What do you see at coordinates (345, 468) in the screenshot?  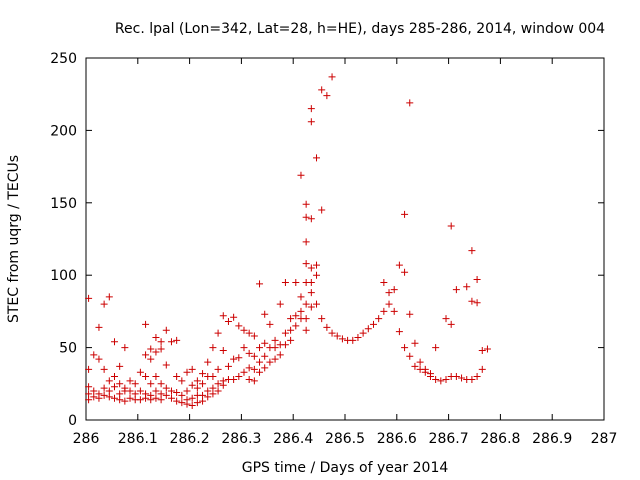 I see `x-axis-label: GPS time / Days of year 2014` at bounding box center [345, 468].